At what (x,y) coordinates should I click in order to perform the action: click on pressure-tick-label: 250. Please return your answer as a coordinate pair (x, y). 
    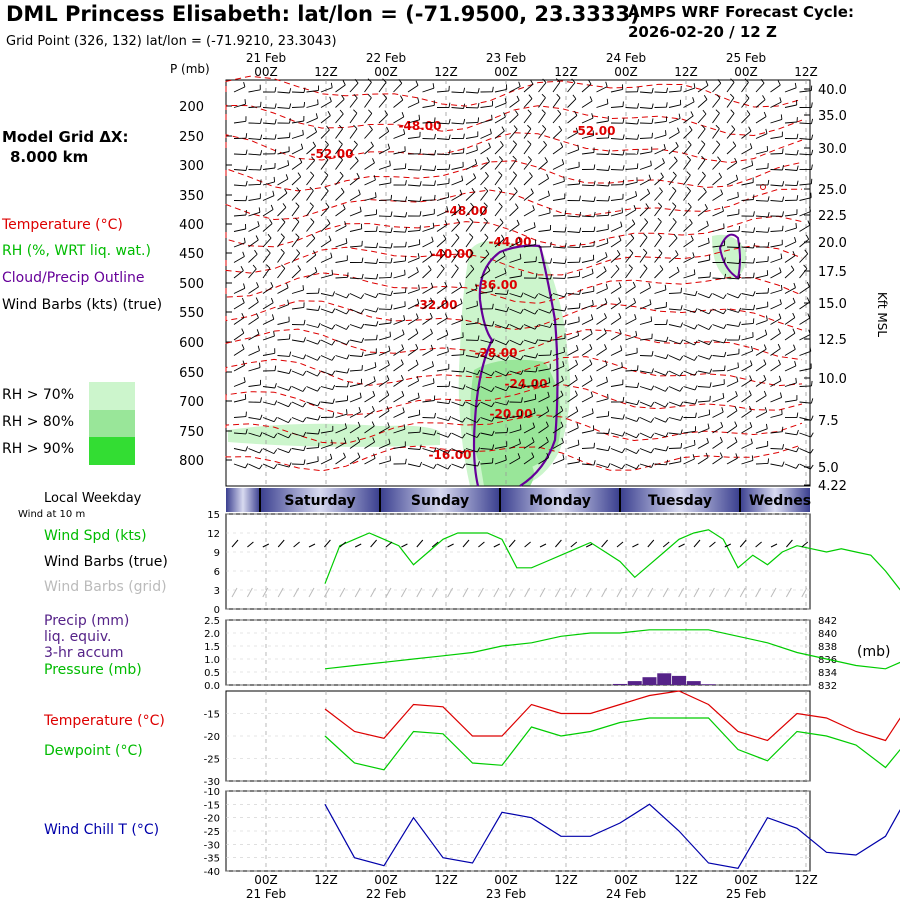
    Looking at the image, I should click on (191, 137).